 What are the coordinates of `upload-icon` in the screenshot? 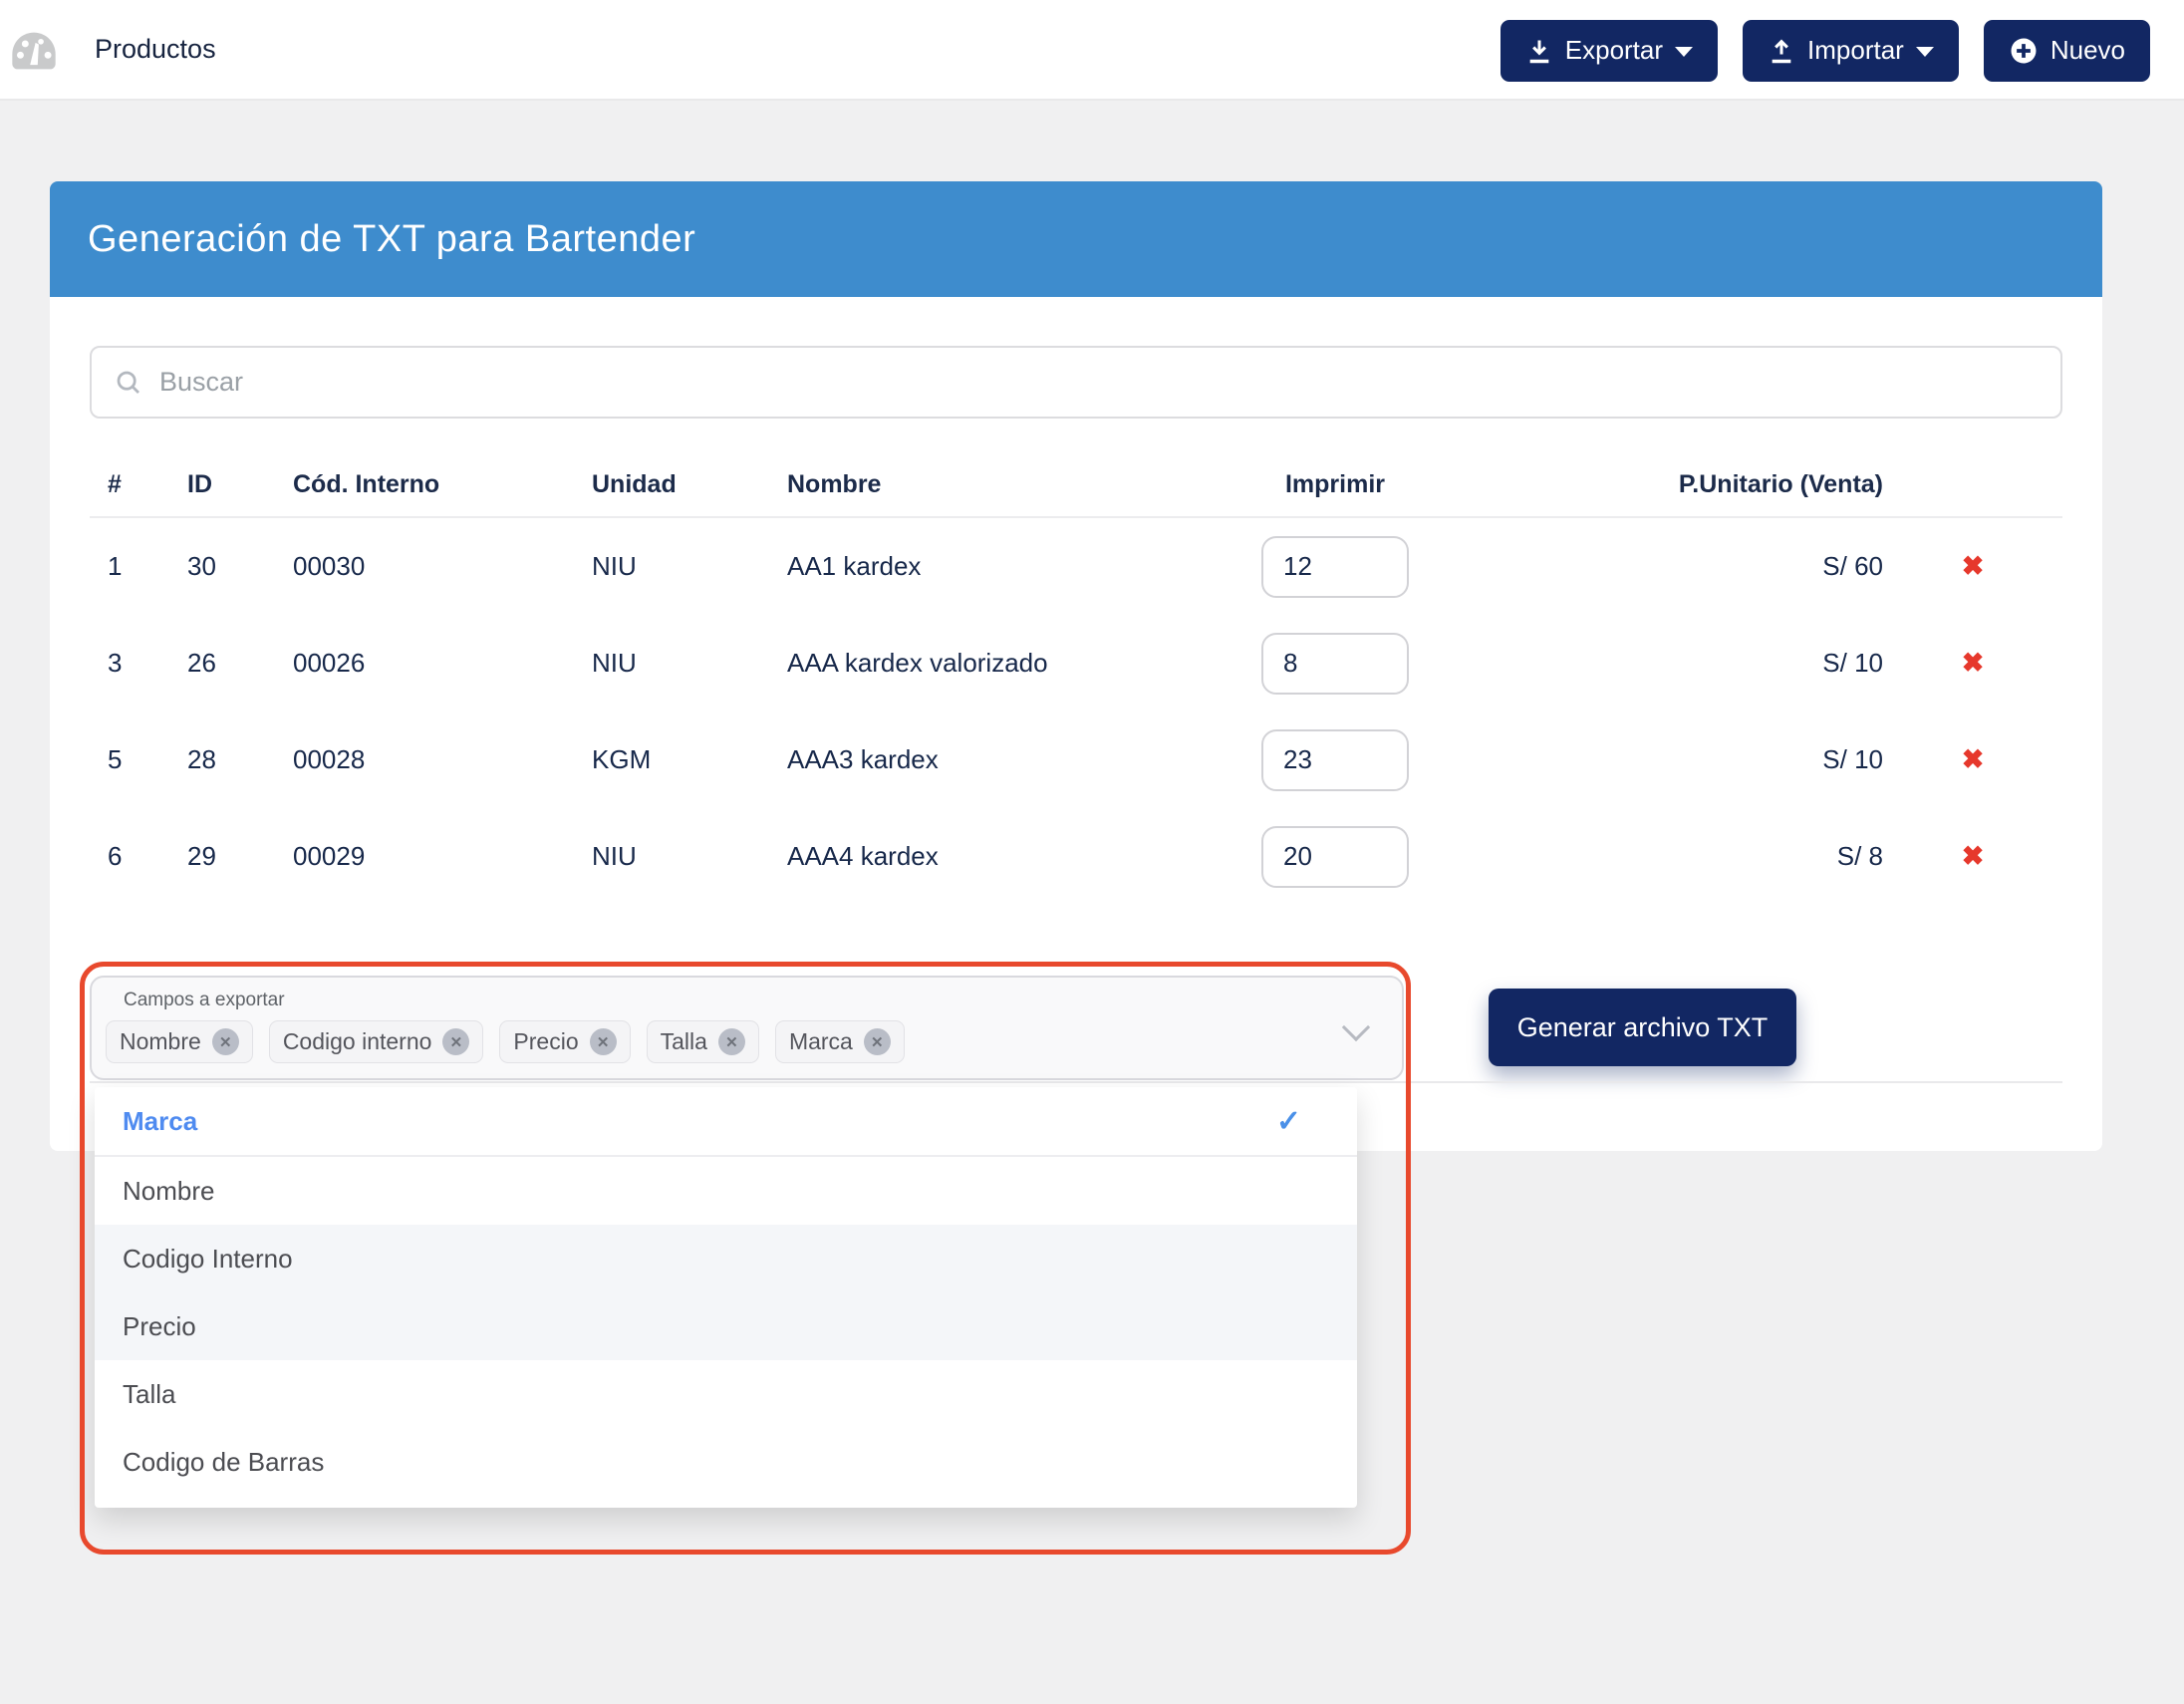 It's located at (1781, 51).